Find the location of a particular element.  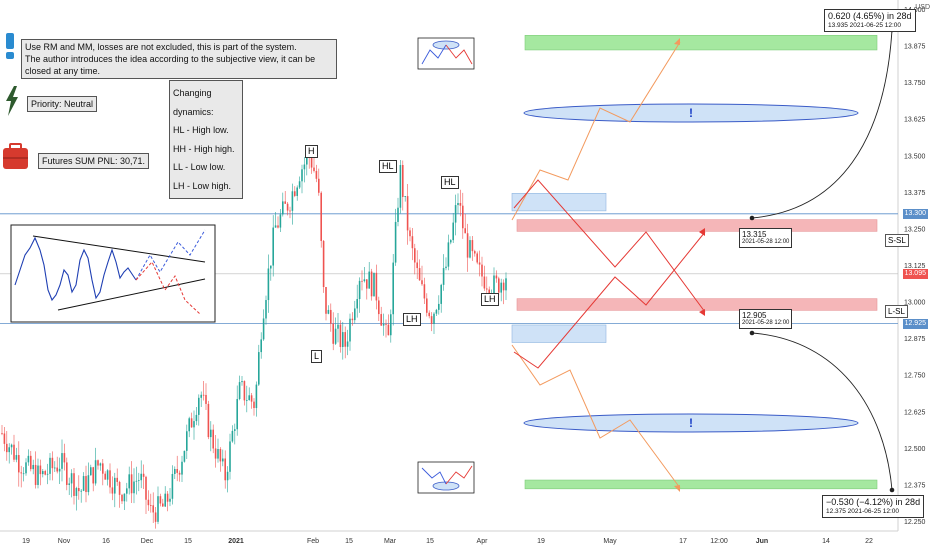

priority-label: Priority: Neutral is located at coordinates (62, 104).